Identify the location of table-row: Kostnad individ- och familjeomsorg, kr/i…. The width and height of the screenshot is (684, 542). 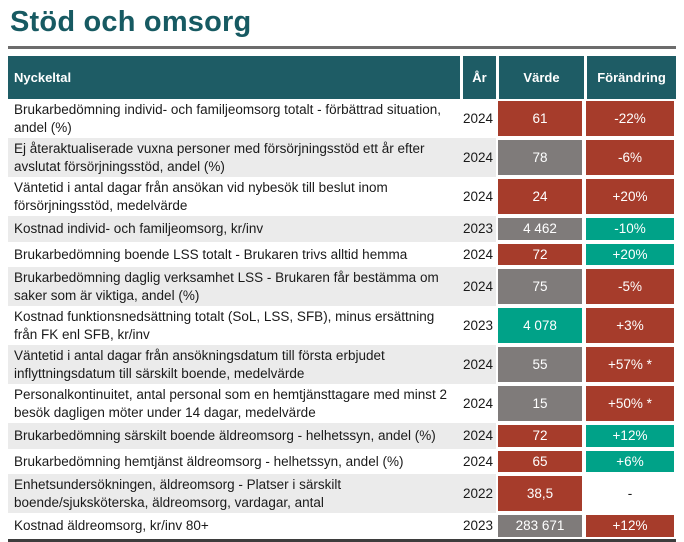
(342, 229).